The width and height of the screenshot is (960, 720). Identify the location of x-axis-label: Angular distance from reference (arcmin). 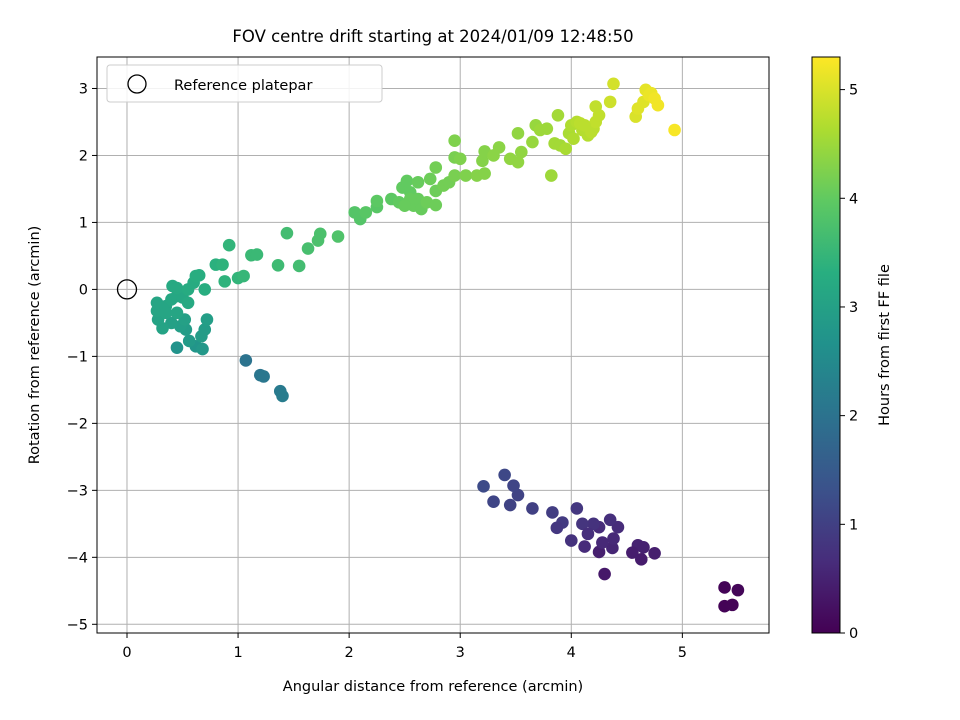
(433, 687).